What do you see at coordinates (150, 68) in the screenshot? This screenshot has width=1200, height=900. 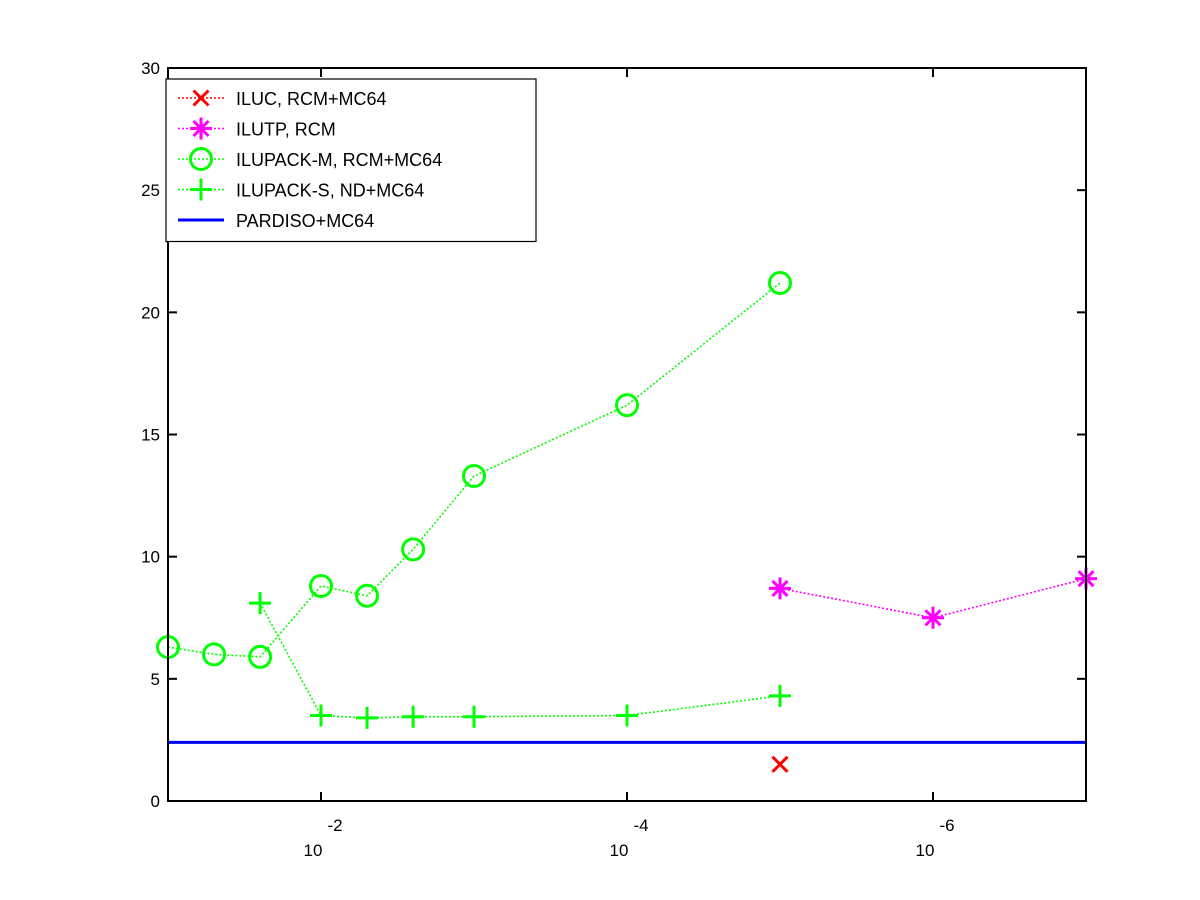 I see `y-tick-label: 30` at bounding box center [150, 68].